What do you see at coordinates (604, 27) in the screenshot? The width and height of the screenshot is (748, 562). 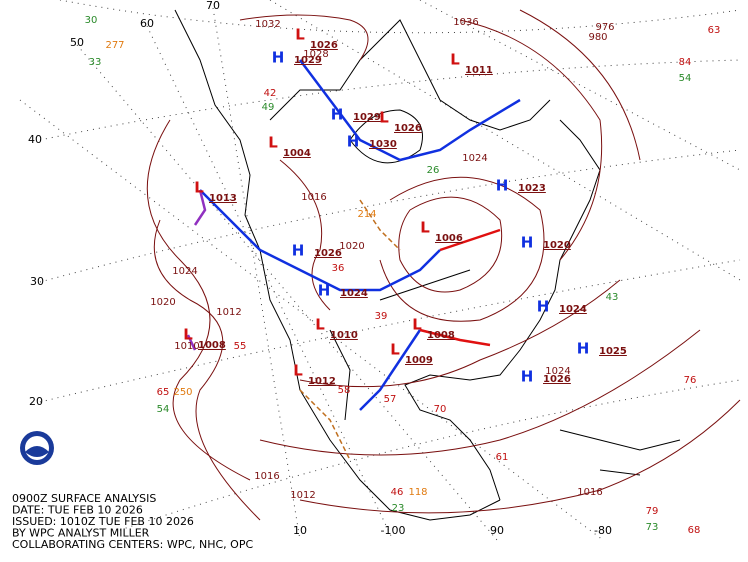 I see `isobar-label: 976` at bounding box center [604, 27].